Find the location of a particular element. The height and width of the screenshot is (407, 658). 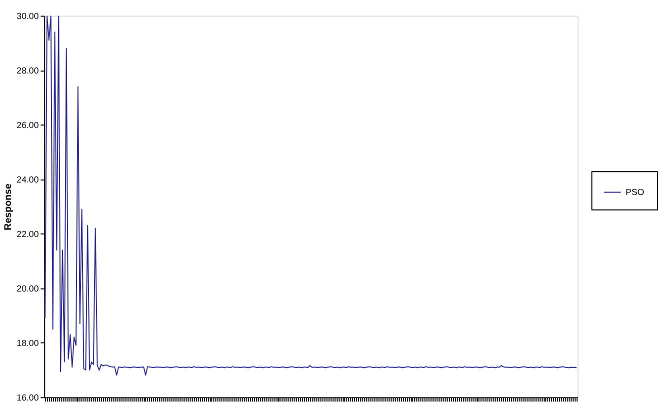

legend-label: PSO is located at coordinates (635, 192).